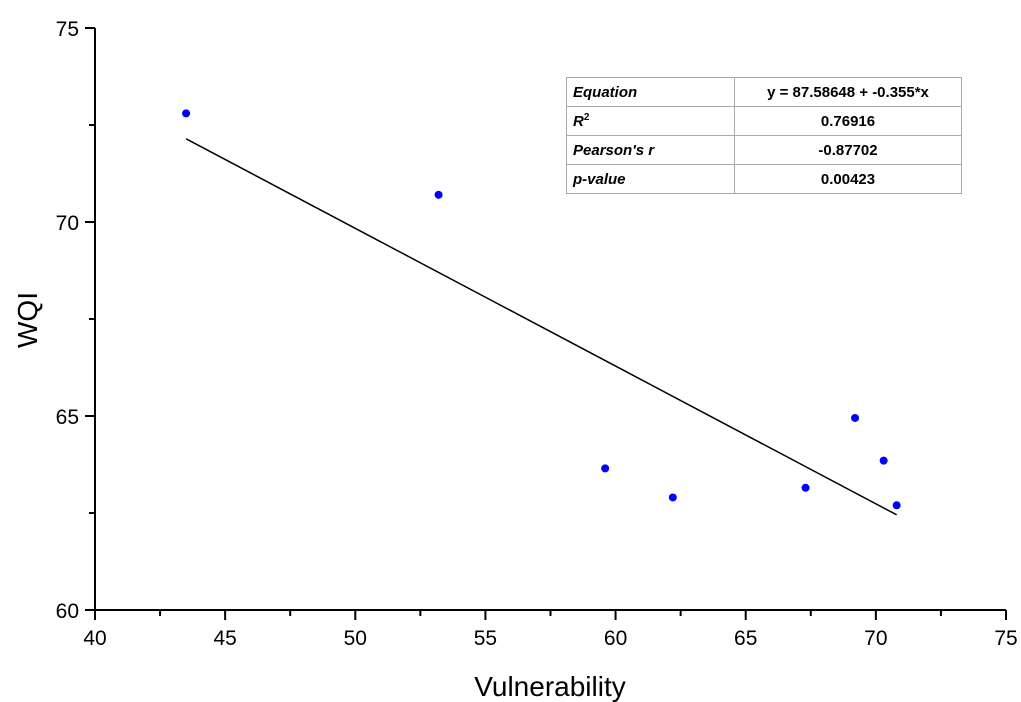 This screenshot has height=702, width=1021. Describe the element at coordinates (355, 638) in the screenshot. I see `x-tick-label: 50` at that location.